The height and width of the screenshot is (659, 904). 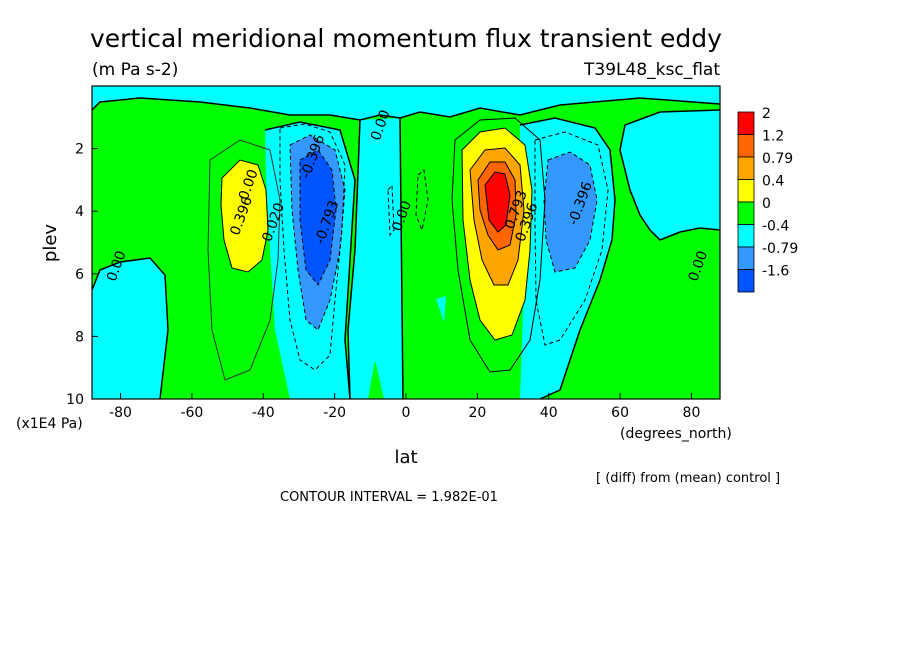 I want to click on colorbar-label: -0.79, so click(x=780, y=249).